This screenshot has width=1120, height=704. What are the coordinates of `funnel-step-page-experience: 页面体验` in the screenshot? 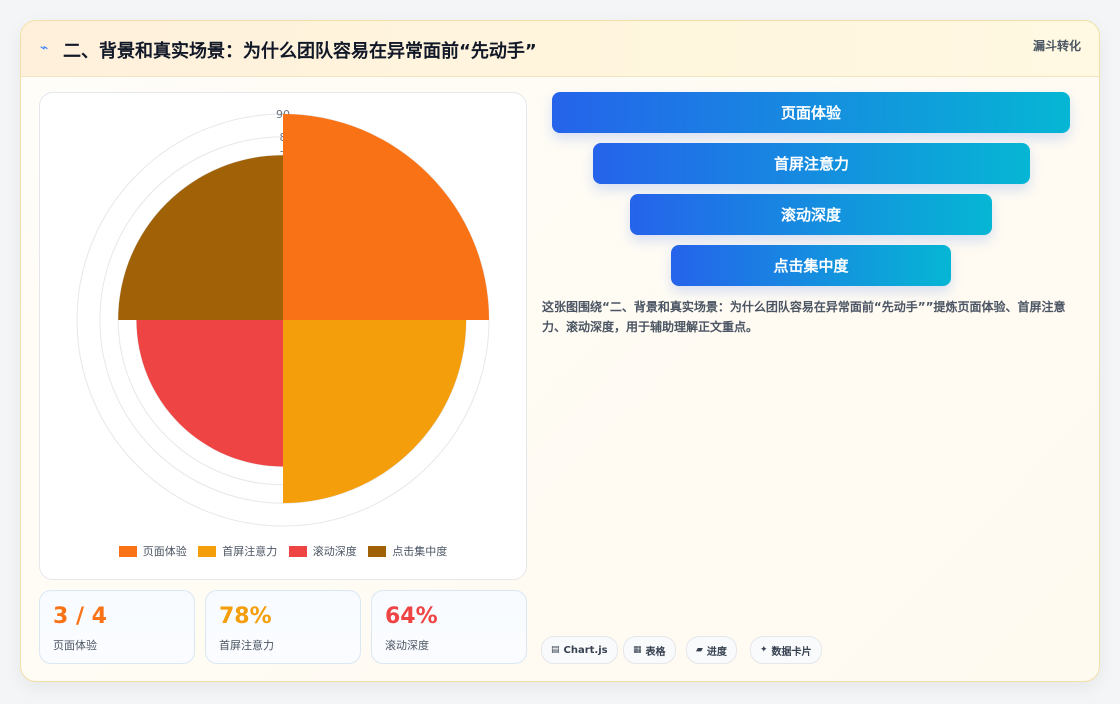 It's located at (811, 112).